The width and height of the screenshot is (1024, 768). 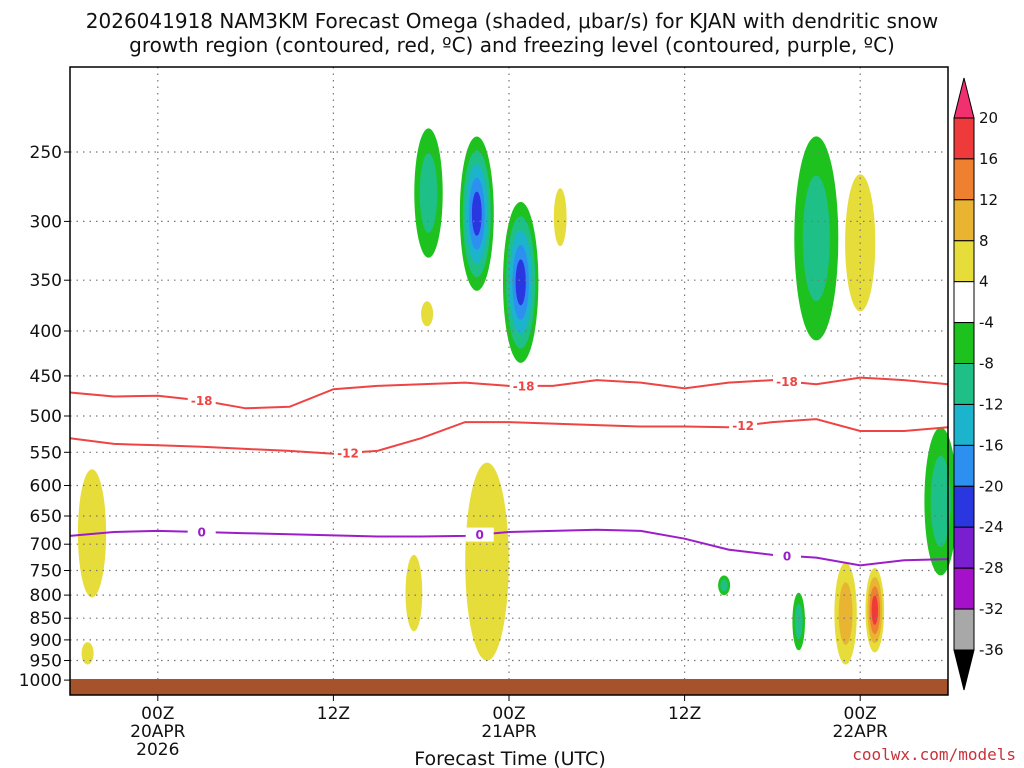 What do you see at coordinates (46, 377) in the screenshot?
I see `y-tick-label-450: 450` at bounding box center [46, 377].